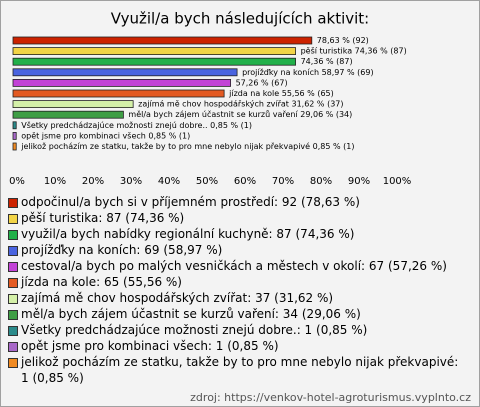 The height and width of the screenshot is (407, 480). I want to click on x-tick-label: 50%, so click(207, 181).